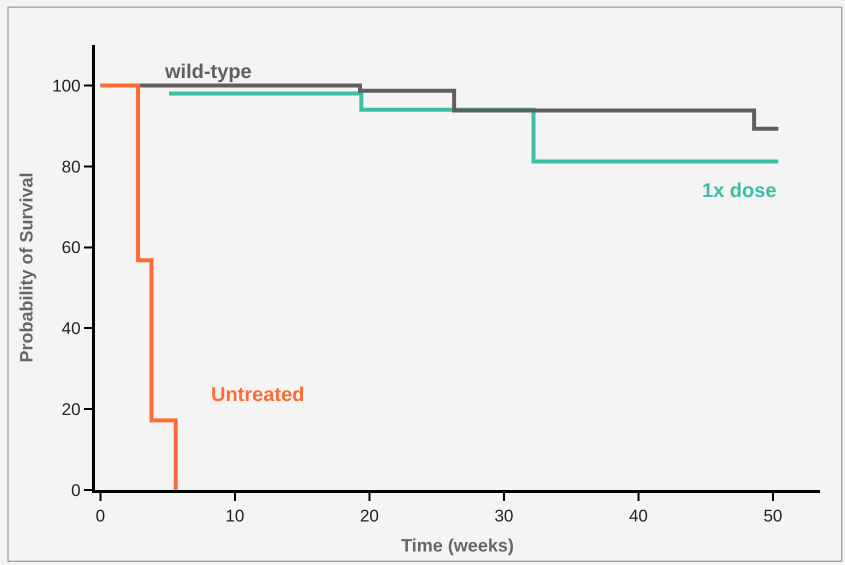  What do you see at coordinates (66, 86) in the screenshot?
I see `y-tick-label: 100` at bounding box center [66, 86].